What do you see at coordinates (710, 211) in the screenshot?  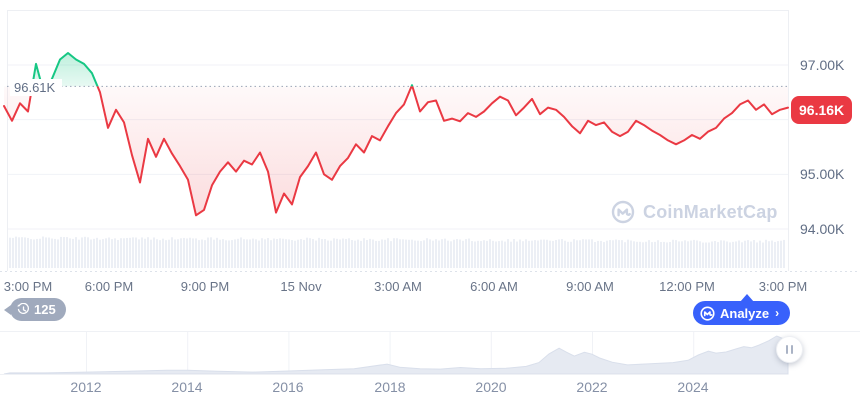 I see `watermark-label: CoinMarketCap` at bounding box center [710, 211].